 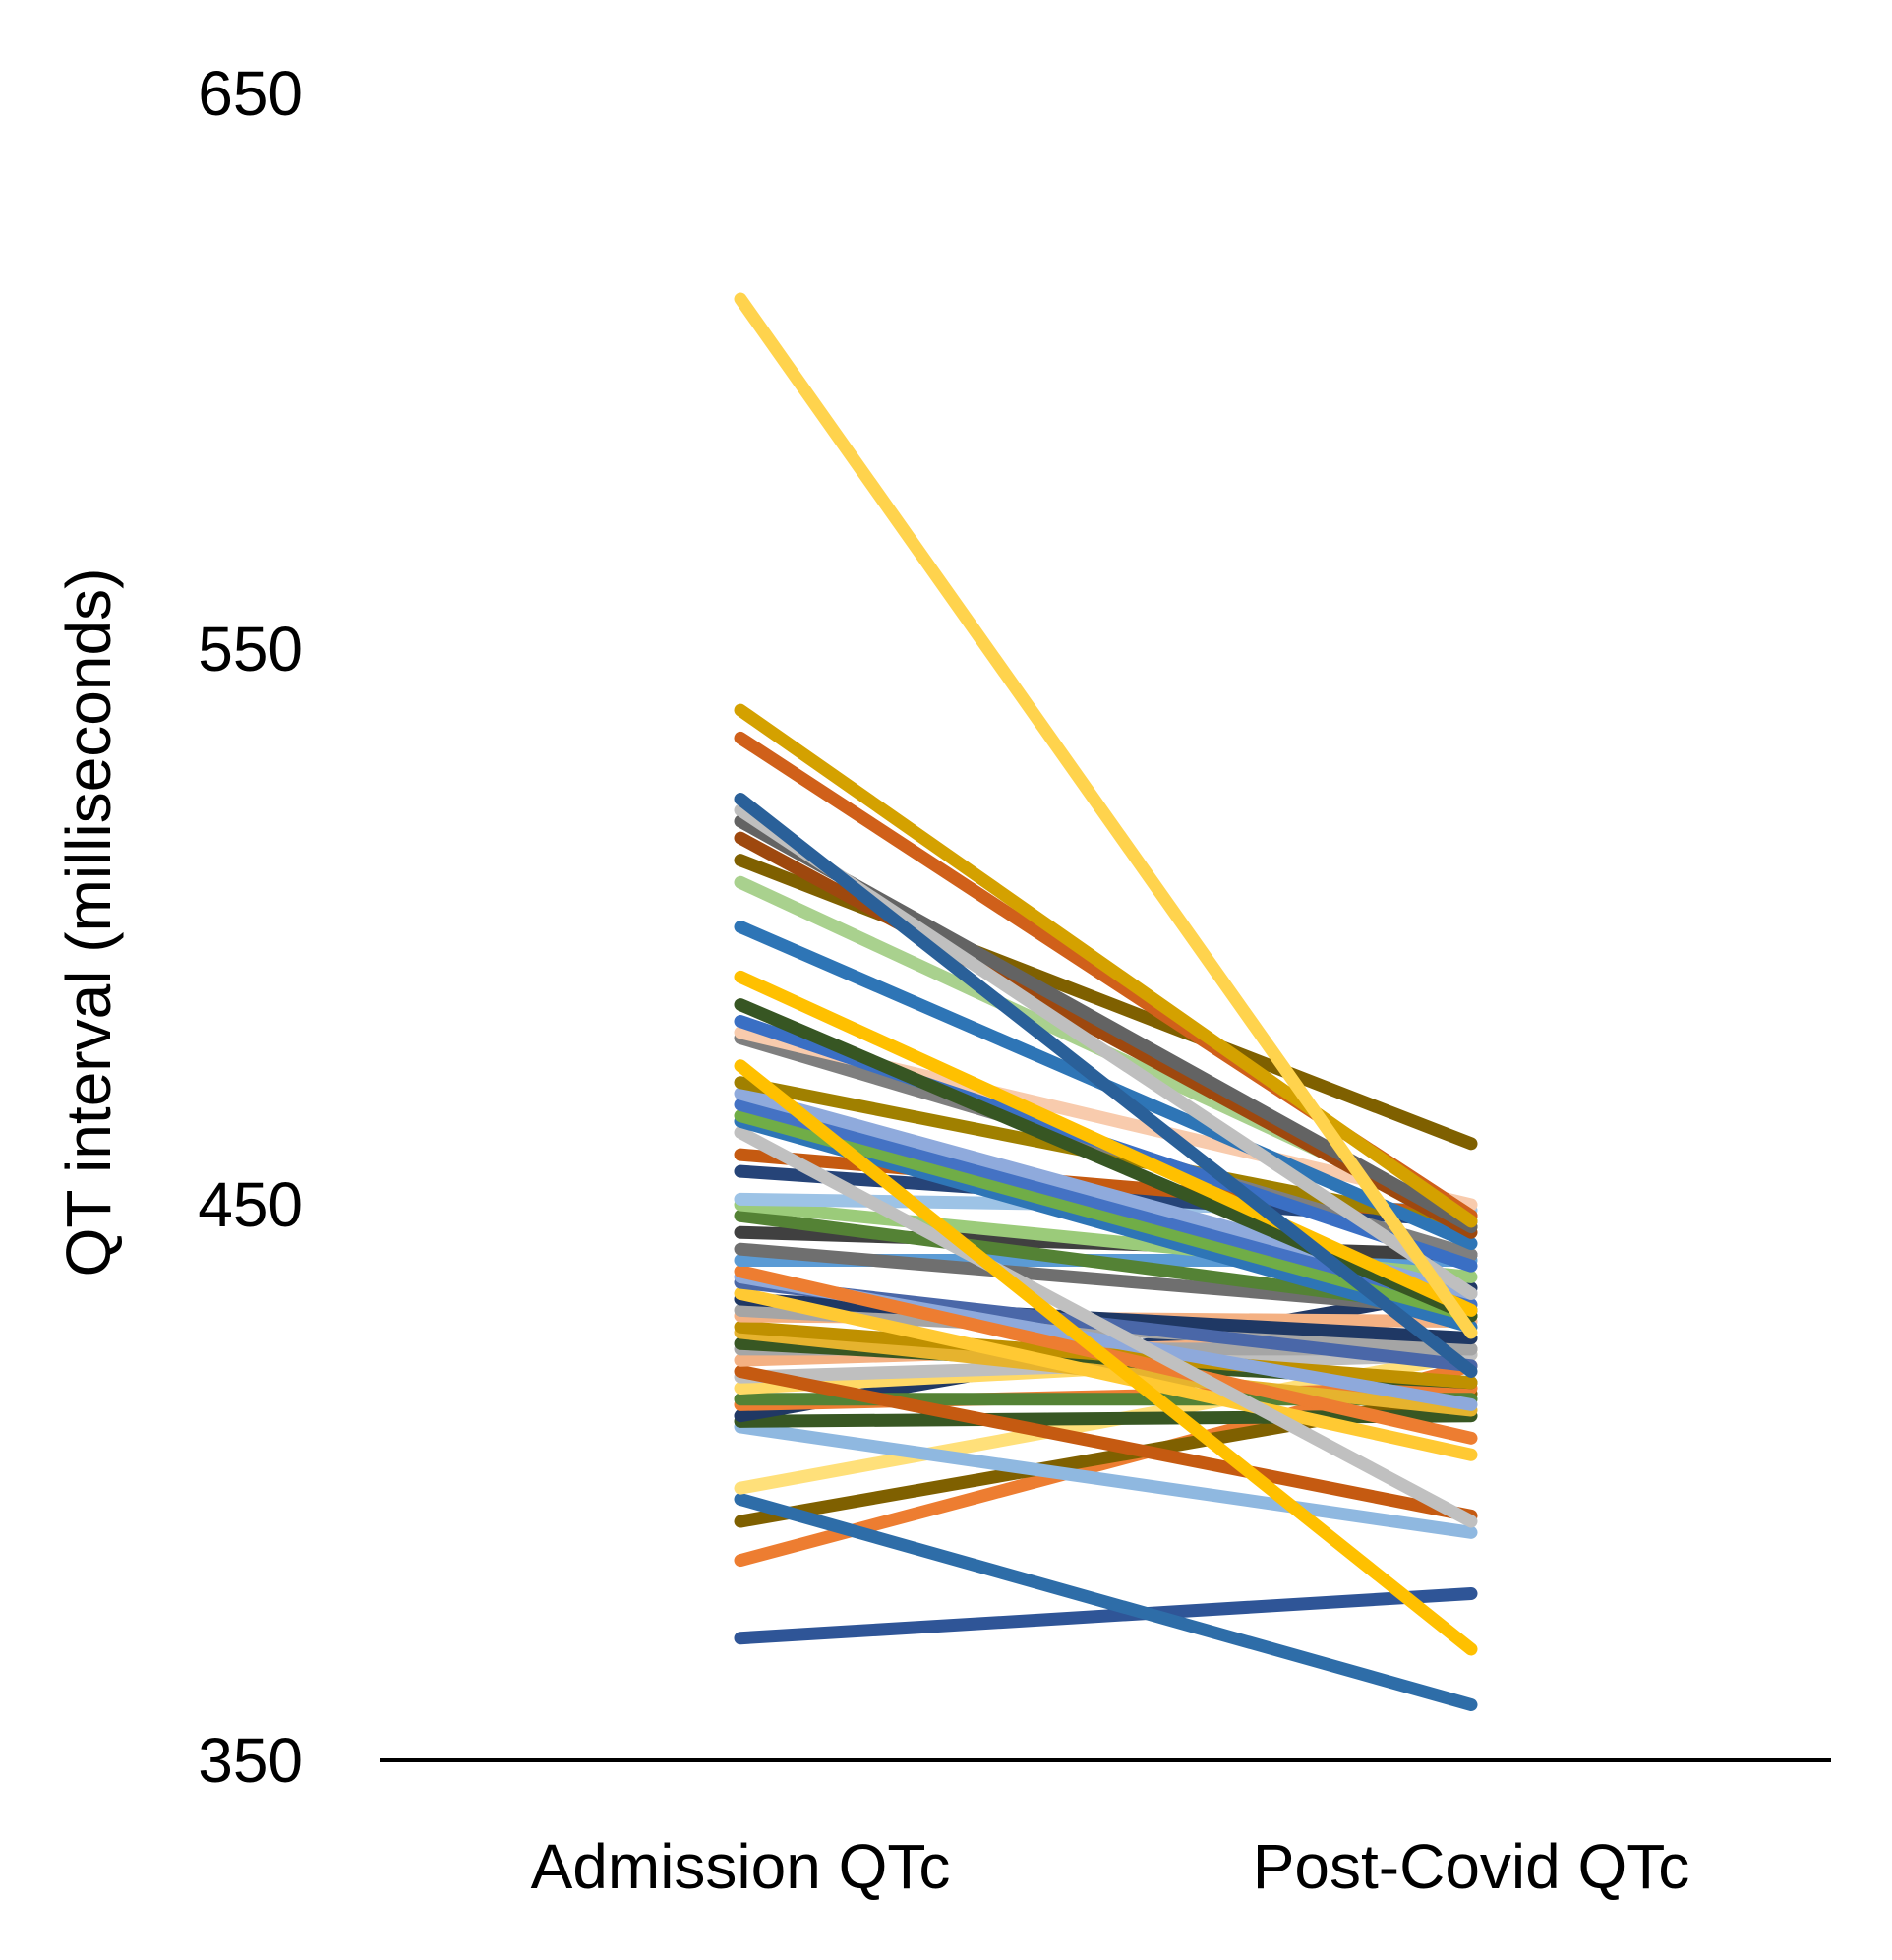 What do you see at coordinates (1471, 1866) in the screenshot?
I see `x-category-label-2: Post-Covid QTc` at bounding box center [1471, 1866].